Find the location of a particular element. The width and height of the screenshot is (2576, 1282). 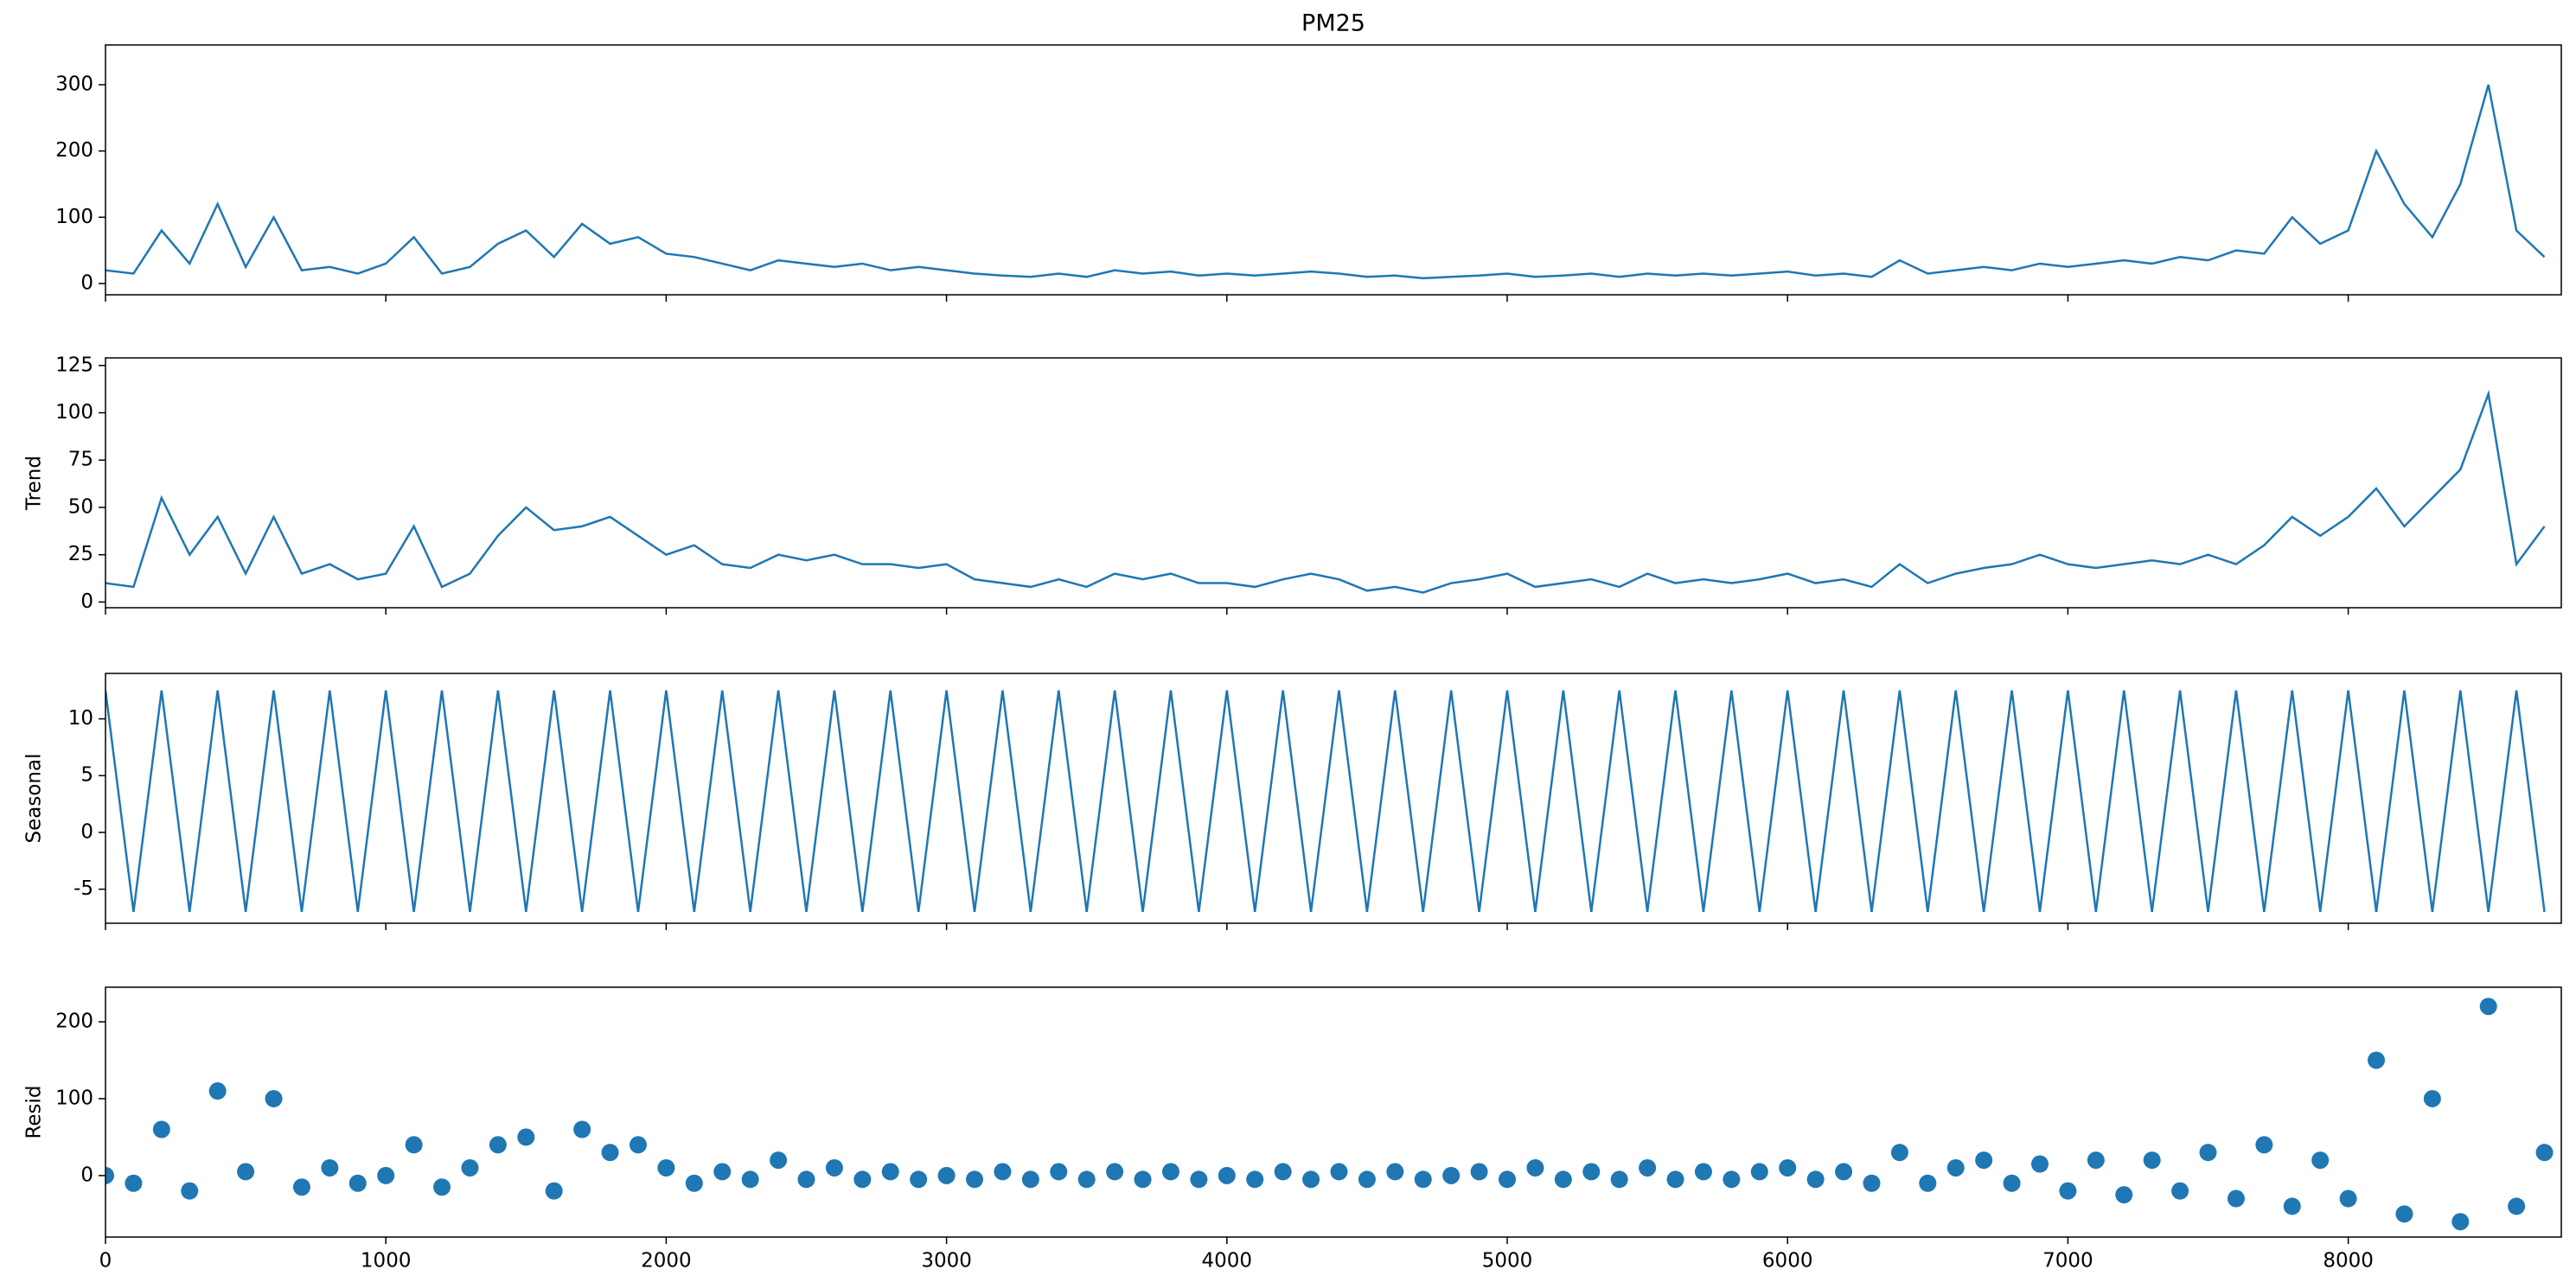

x-tick-label: 2000 is located at coordinates (667, 1261).